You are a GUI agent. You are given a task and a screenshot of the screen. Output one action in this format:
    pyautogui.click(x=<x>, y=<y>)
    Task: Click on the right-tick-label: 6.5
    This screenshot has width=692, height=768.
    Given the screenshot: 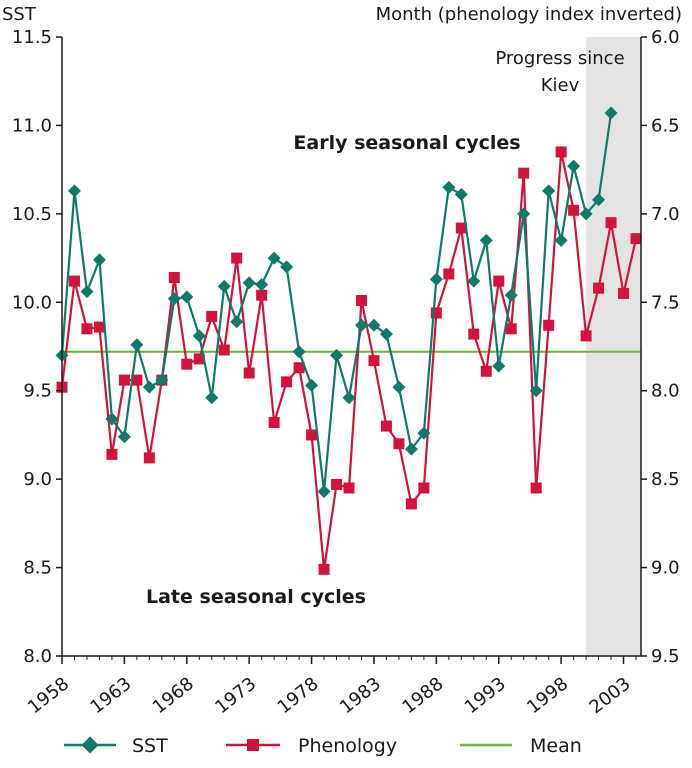 What is the action you would take?
    pyautogui.click(x=665, y=125)
    